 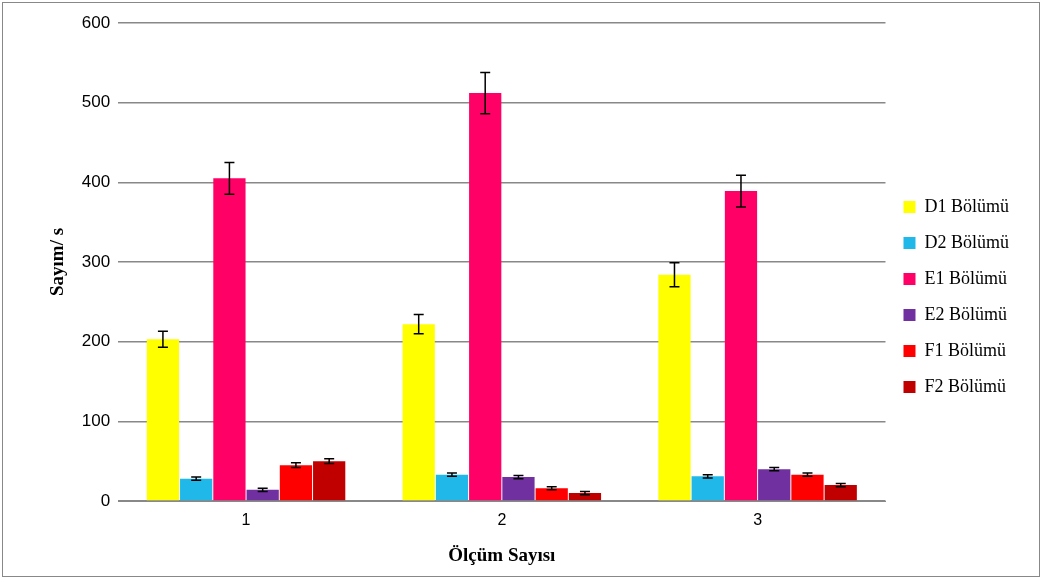 I want to click on y-tick-label: 0, so click(x=105, y=500).